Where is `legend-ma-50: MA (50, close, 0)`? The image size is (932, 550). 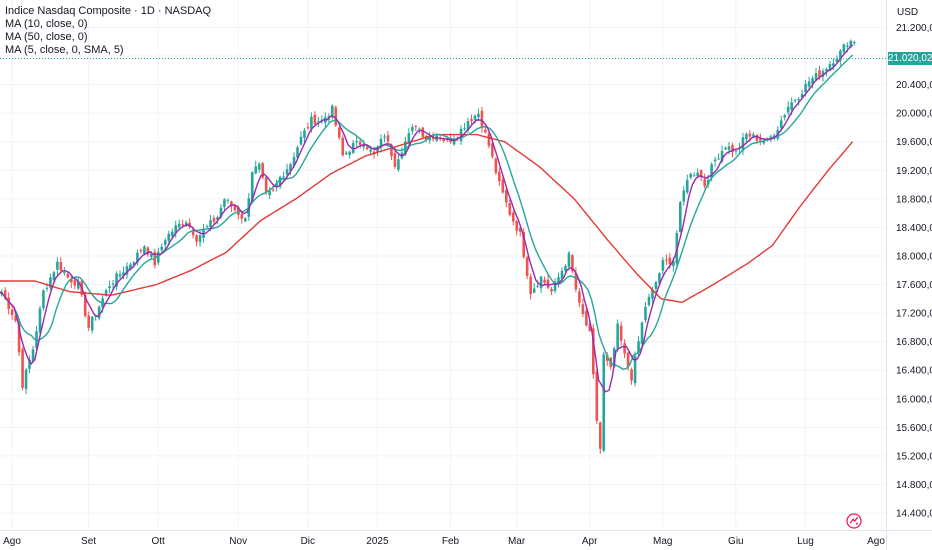
legend-ma-50: MA (50, close, 0) is located at coordinates (46, 37).